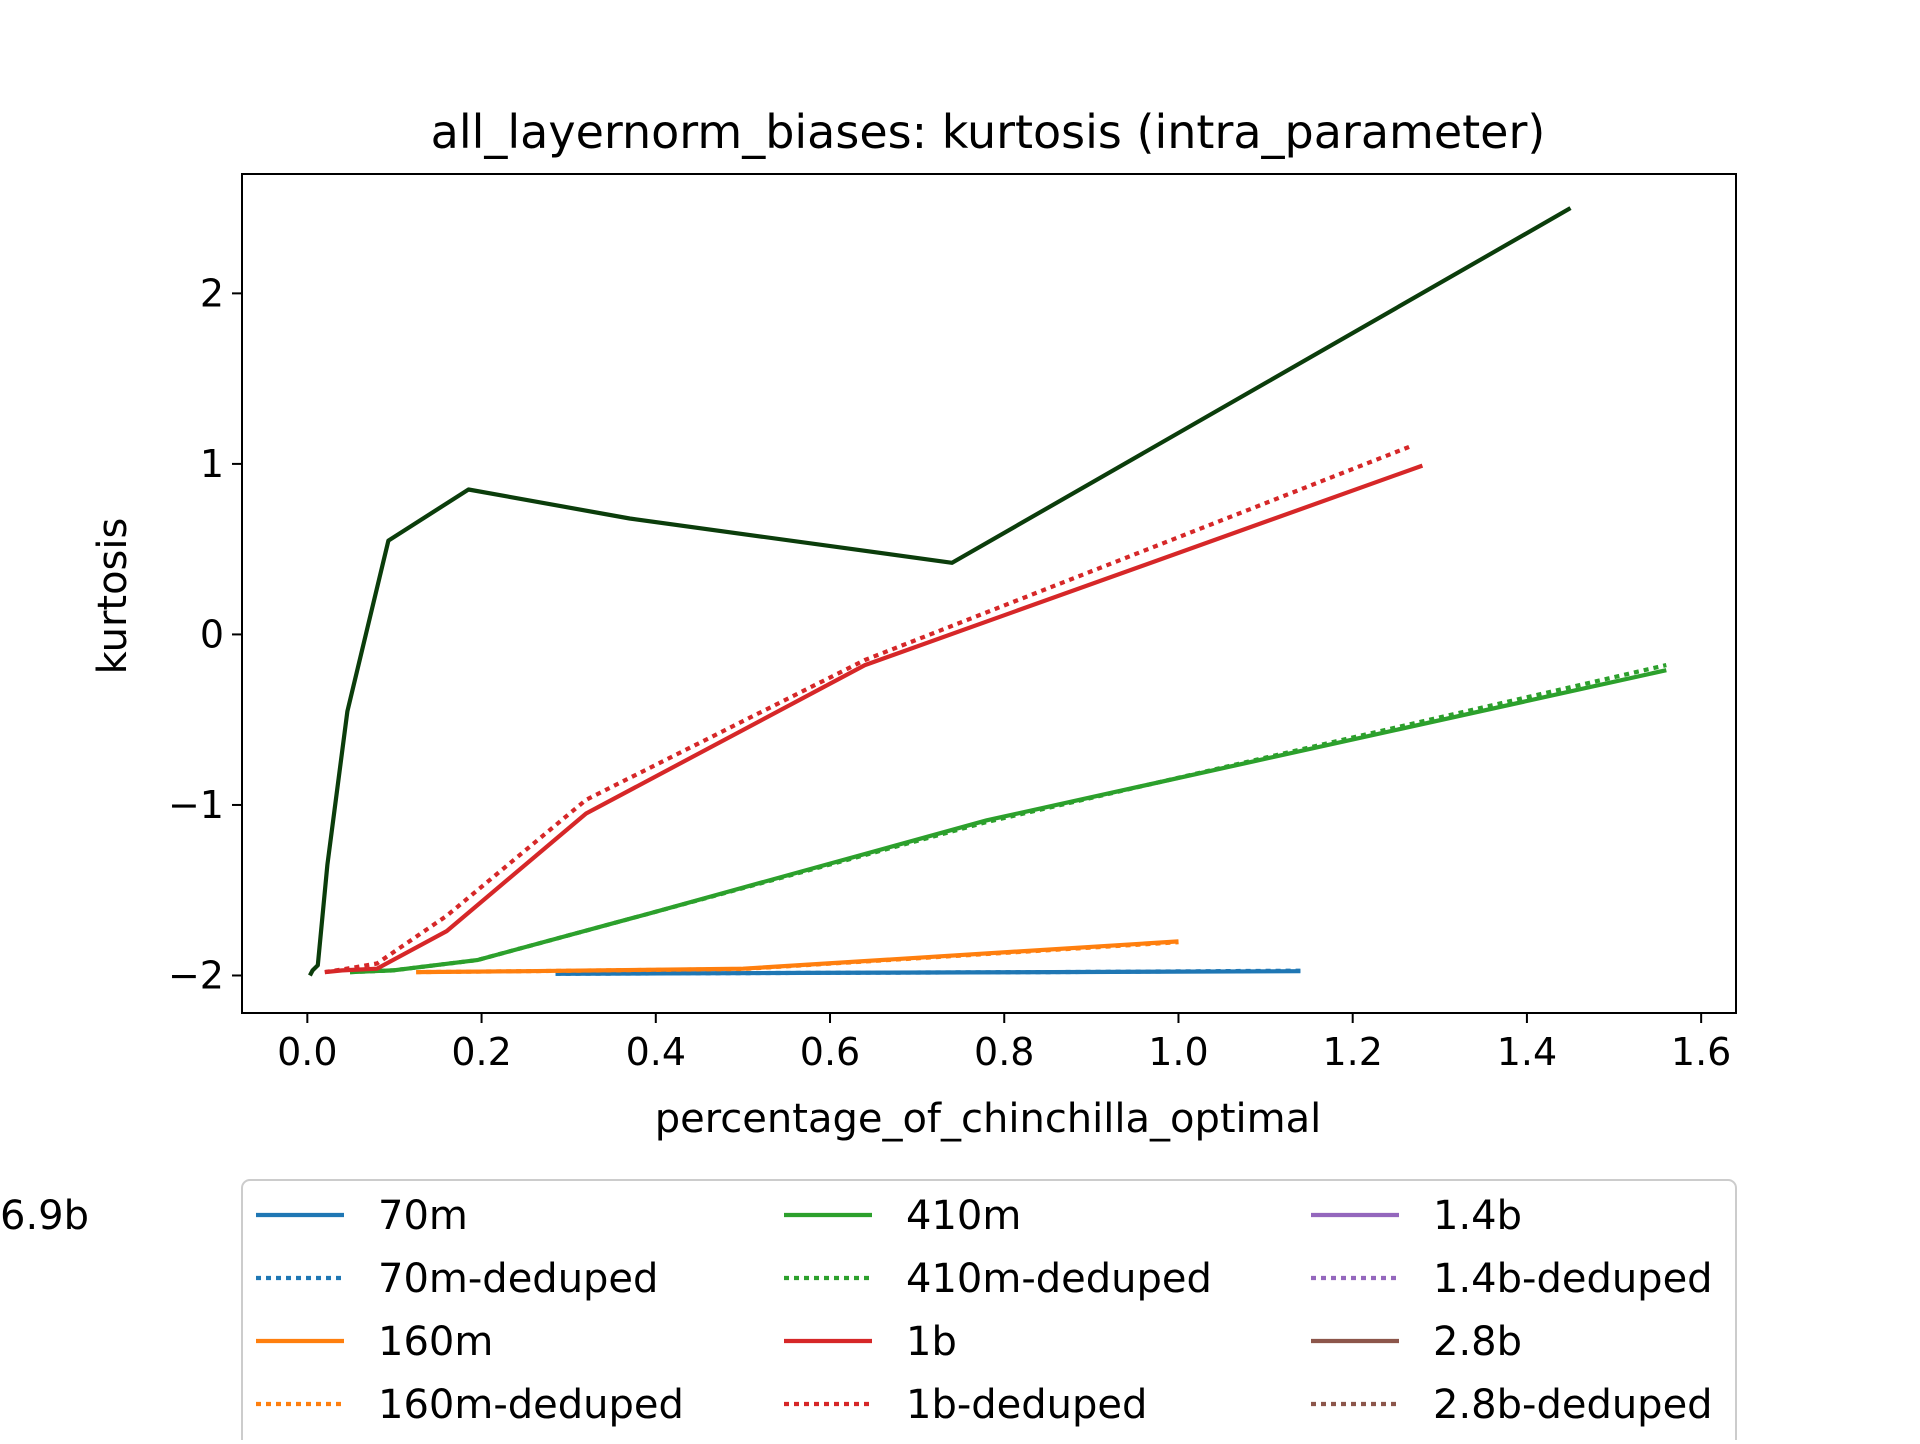 This screenshot has height=1444, width=1920. What do you see at coordinates (113, 596) in the screenshot?
I see `y-axis-label: kurtosis` at bounding box center [113, 596].